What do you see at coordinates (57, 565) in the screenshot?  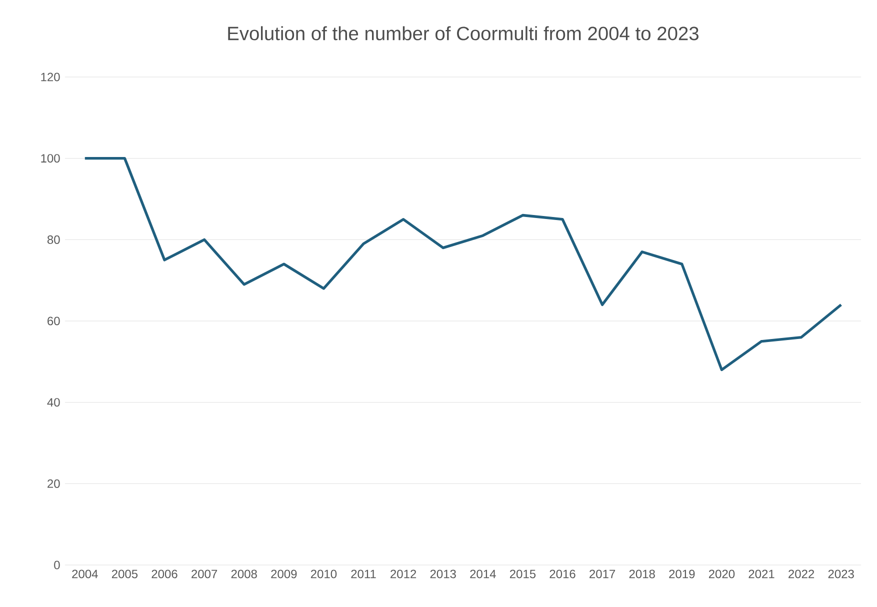 I see `y-tick-label: 0` at bounding box center [57, 565].